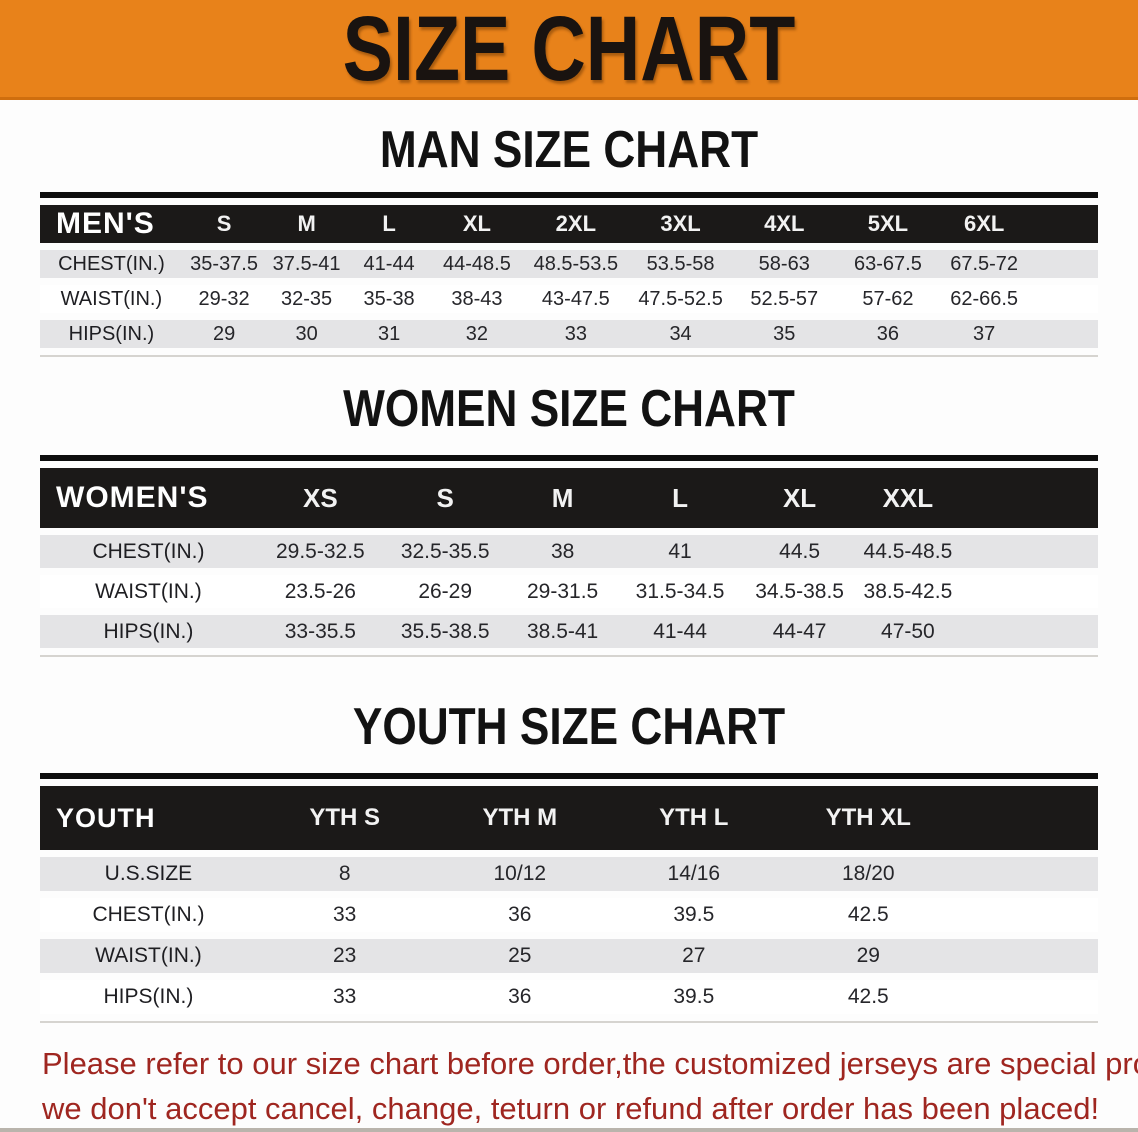 The width and height of the screenshot is (1138, 1132). Describe the element at coordinates (562, 551) in the screenshot. I see `size-value-cell: 38` at that location.